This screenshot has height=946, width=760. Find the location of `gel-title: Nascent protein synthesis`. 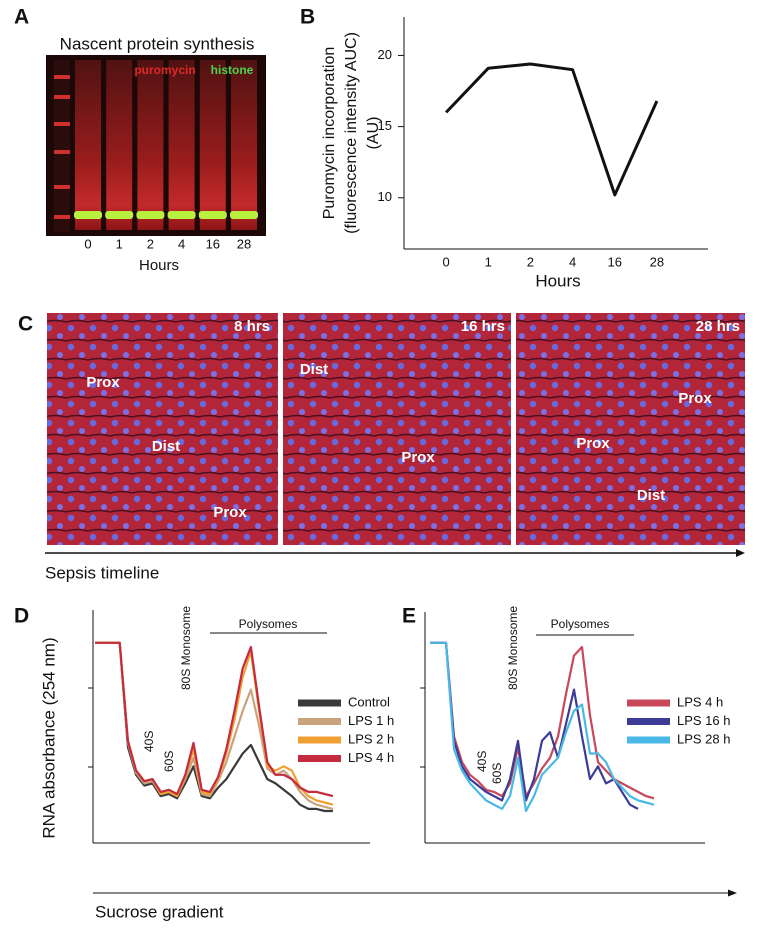

gel-title: Nascent protein synthesis is located at coordinates (157, 43).